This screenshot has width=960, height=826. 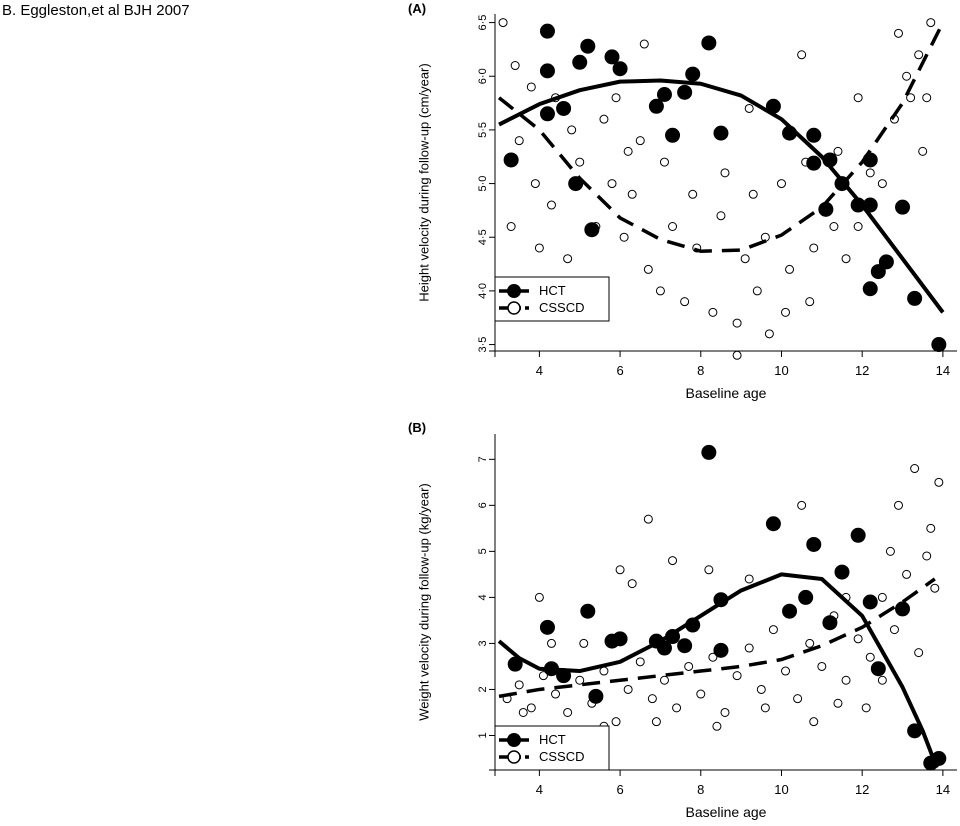 I want to click on y-tick-label: 5, so click(x=483, y=551).